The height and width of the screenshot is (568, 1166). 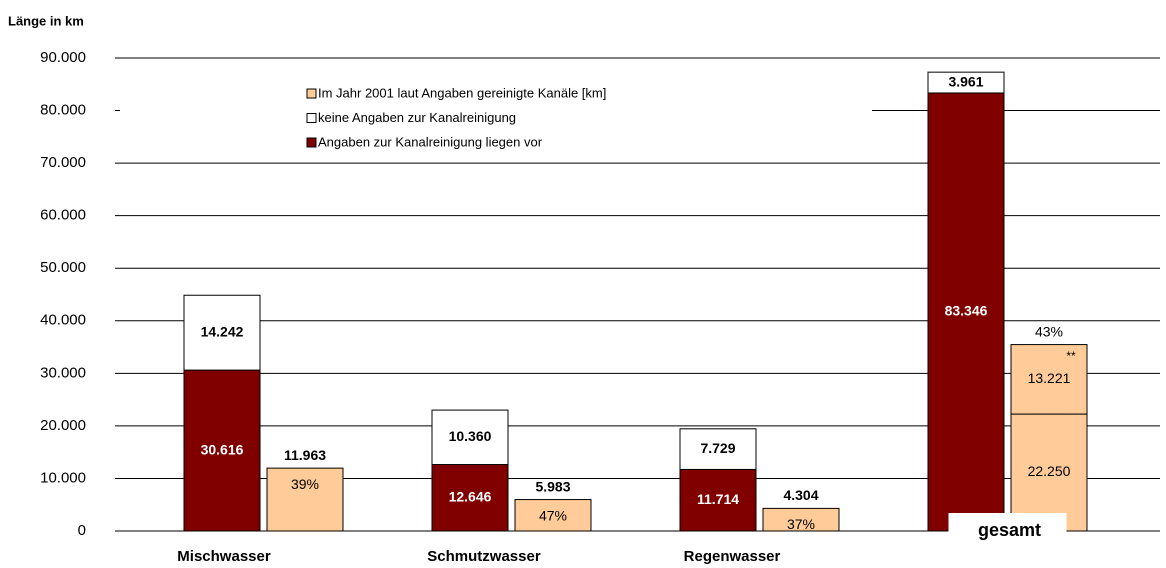 I want to click on value-label: 10.360, so click(x=470, y=436).